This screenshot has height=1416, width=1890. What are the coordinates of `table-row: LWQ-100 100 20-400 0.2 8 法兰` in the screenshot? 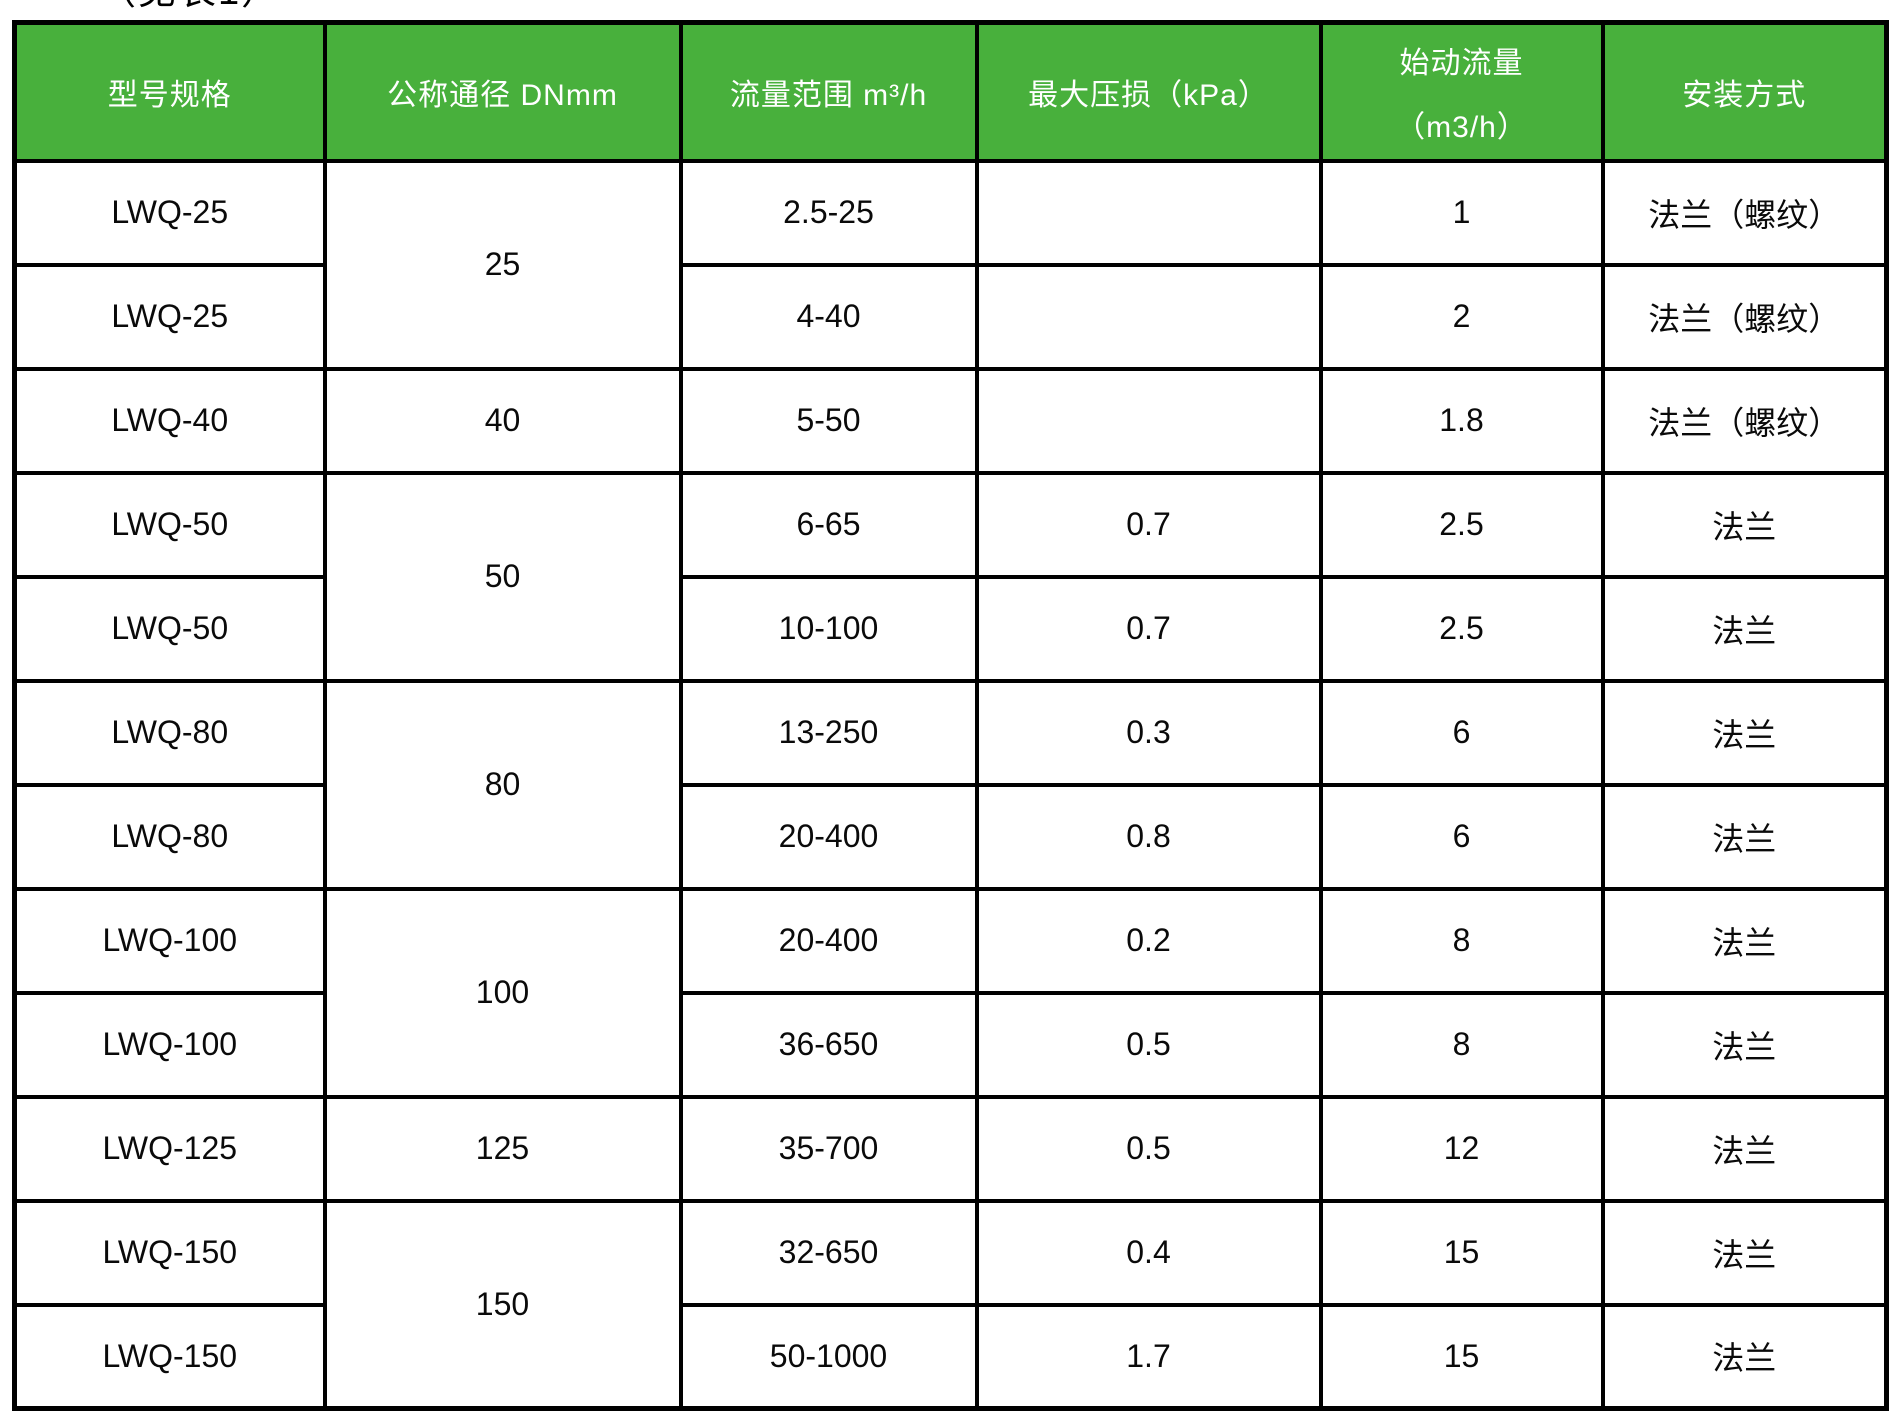 It's located at (950, 992).